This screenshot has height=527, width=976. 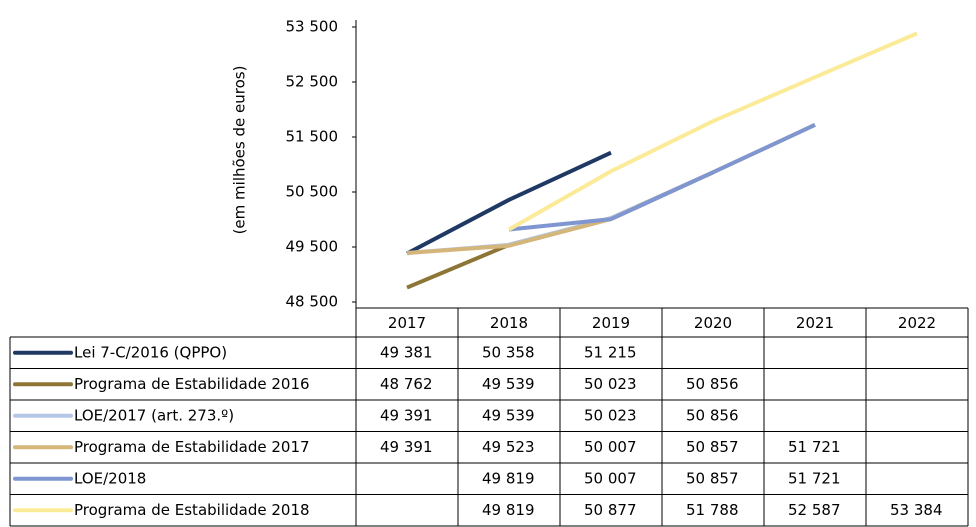 What do you see at coordinates (610, 352) in the screenshot?
I see `table-value: 51 215` at bounding box center [610, 352].